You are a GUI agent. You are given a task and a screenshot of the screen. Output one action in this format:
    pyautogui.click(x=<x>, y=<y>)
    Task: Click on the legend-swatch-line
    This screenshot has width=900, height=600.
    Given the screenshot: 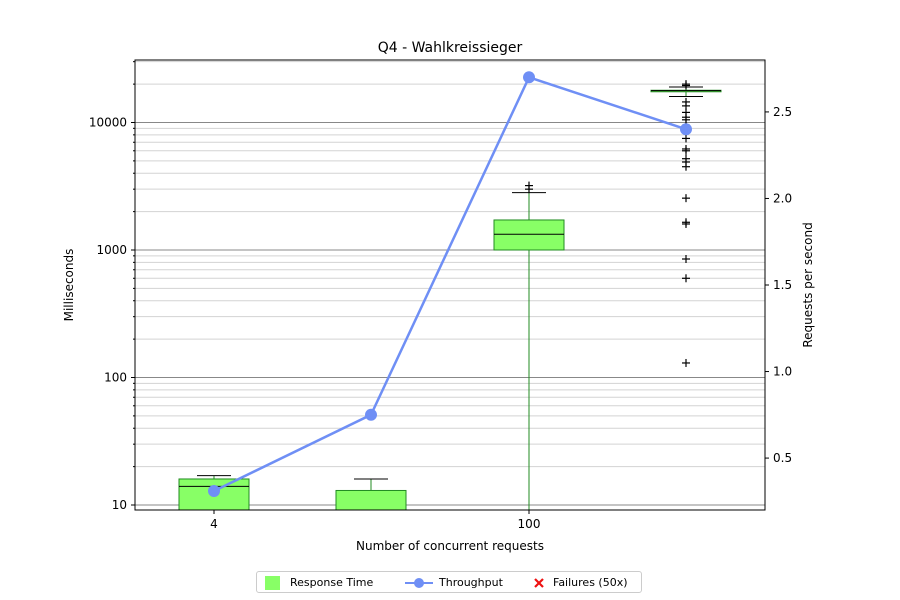 What is the action you would take?
    pyautogui.click(x=419, y=583)
    